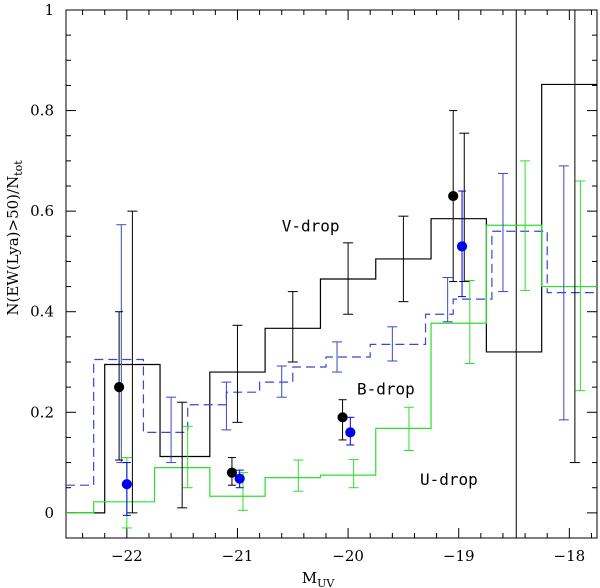 This screenshot has height=588, width=600. Describe the element at coordinates (449, 479) in the screenshot. I see `annotation-udrop: U-drop` at that location.